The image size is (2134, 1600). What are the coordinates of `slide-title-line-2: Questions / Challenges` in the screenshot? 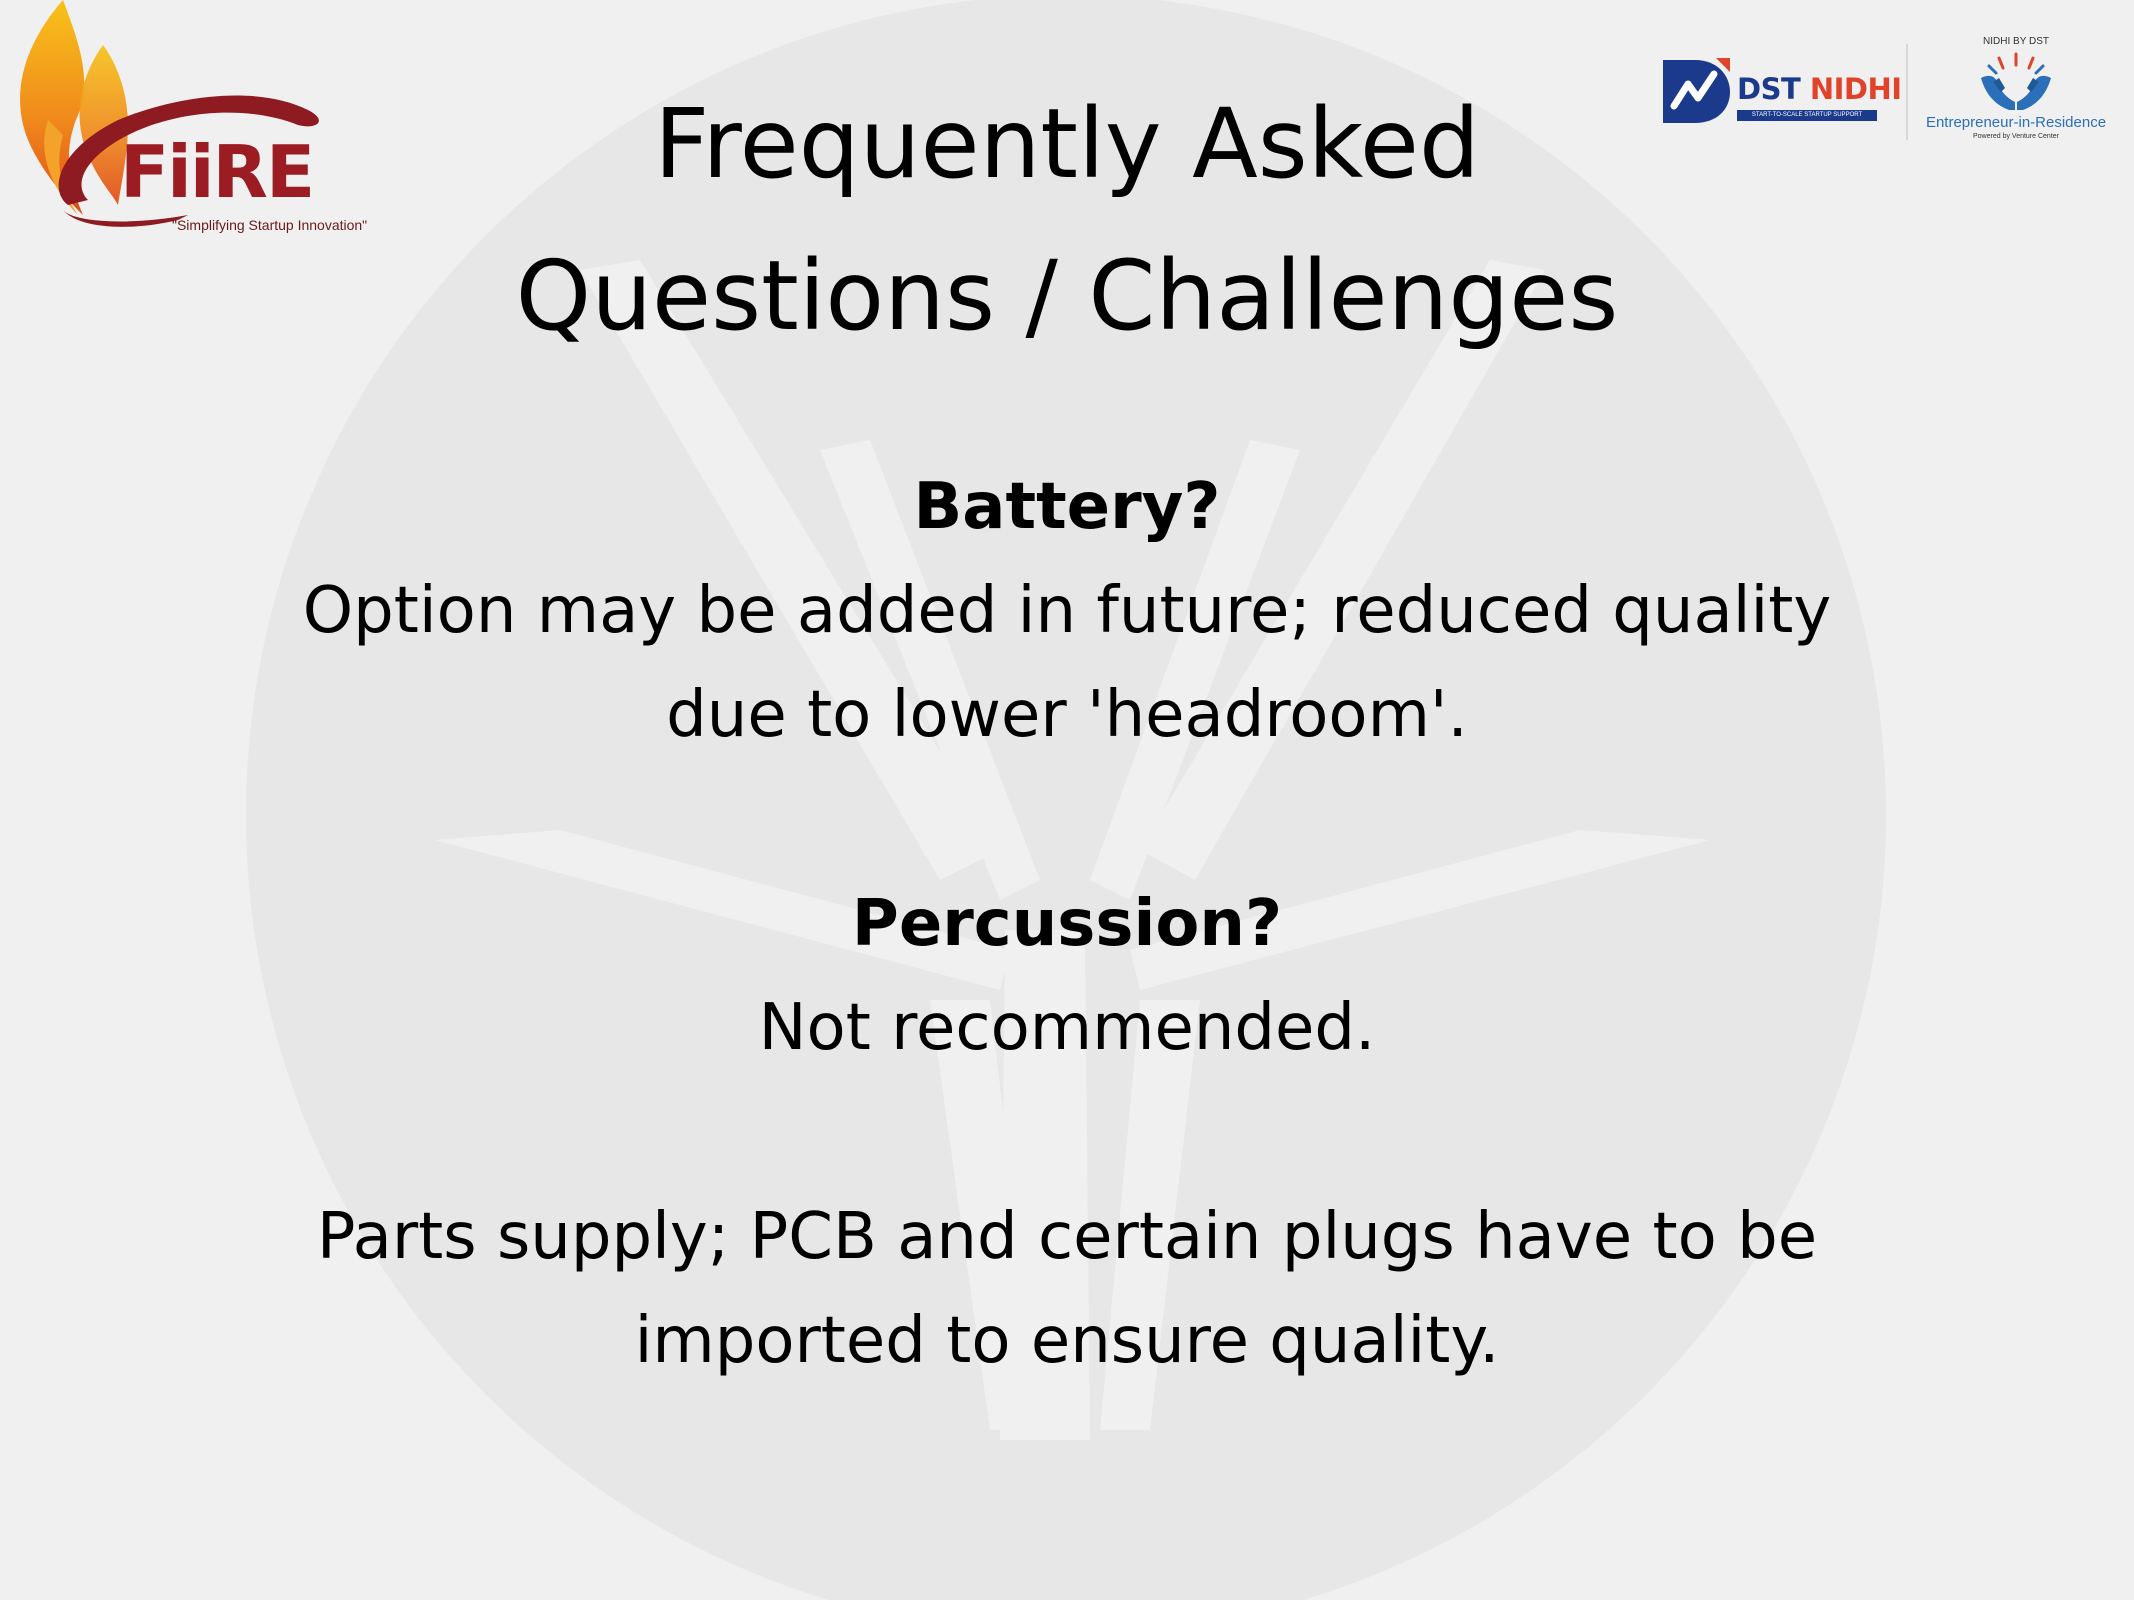 It's located at (1067, 296).